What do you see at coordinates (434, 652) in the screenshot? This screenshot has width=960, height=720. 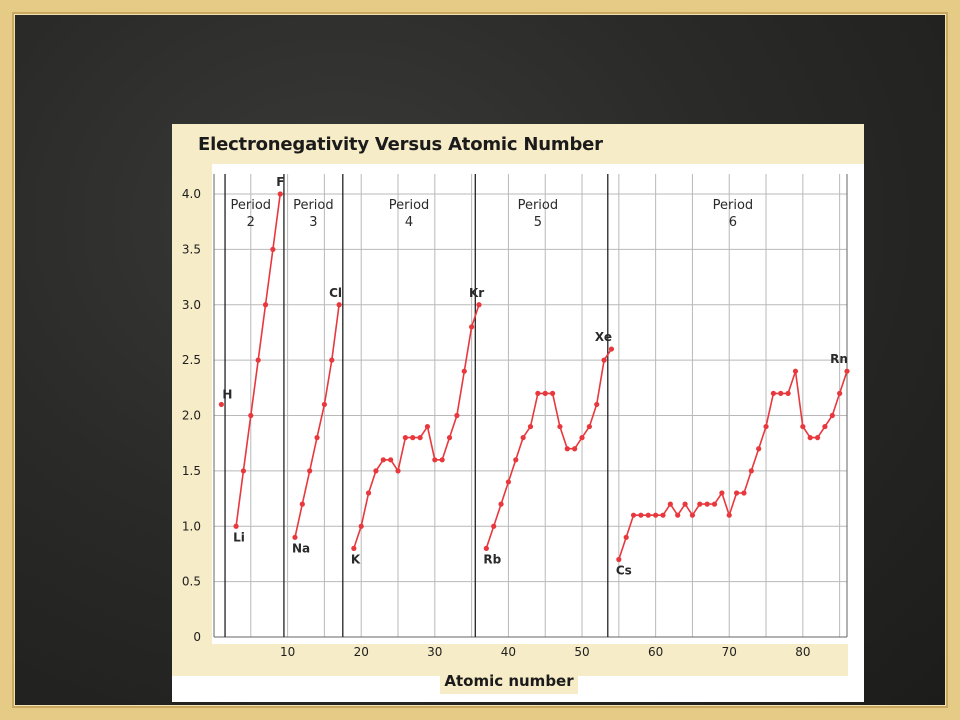 I see `x-tick-label: 30` at bounding box center [434, 652].